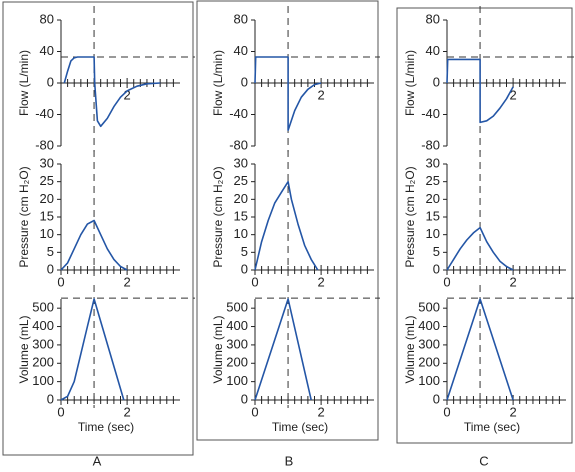 This screenshot has height=472, width=575. I want to click on panel-label: C, so click(483, 460).